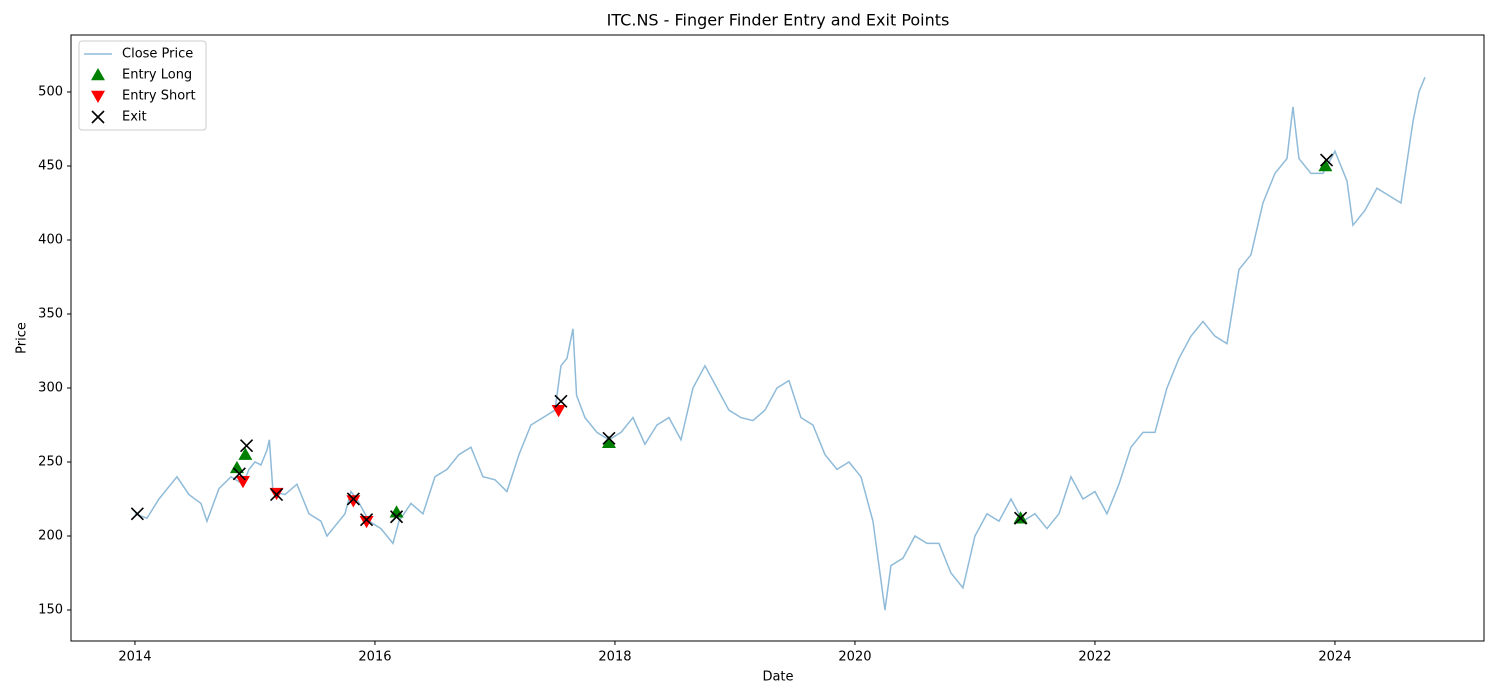 The width and height of the screenshot is (1500, 700). What do you see at coordinates (50, 461) in the screenshot?
I see `y-tick-label: 250` at bounding box center [50, 461].